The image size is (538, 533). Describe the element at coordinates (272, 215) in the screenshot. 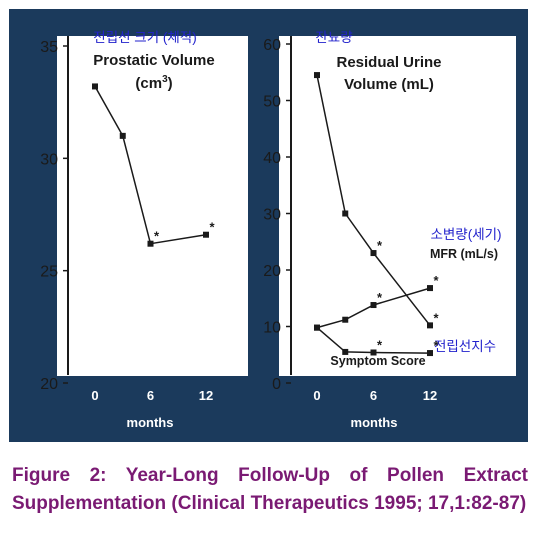

I see `right-y-tick-label: 30` at that location.